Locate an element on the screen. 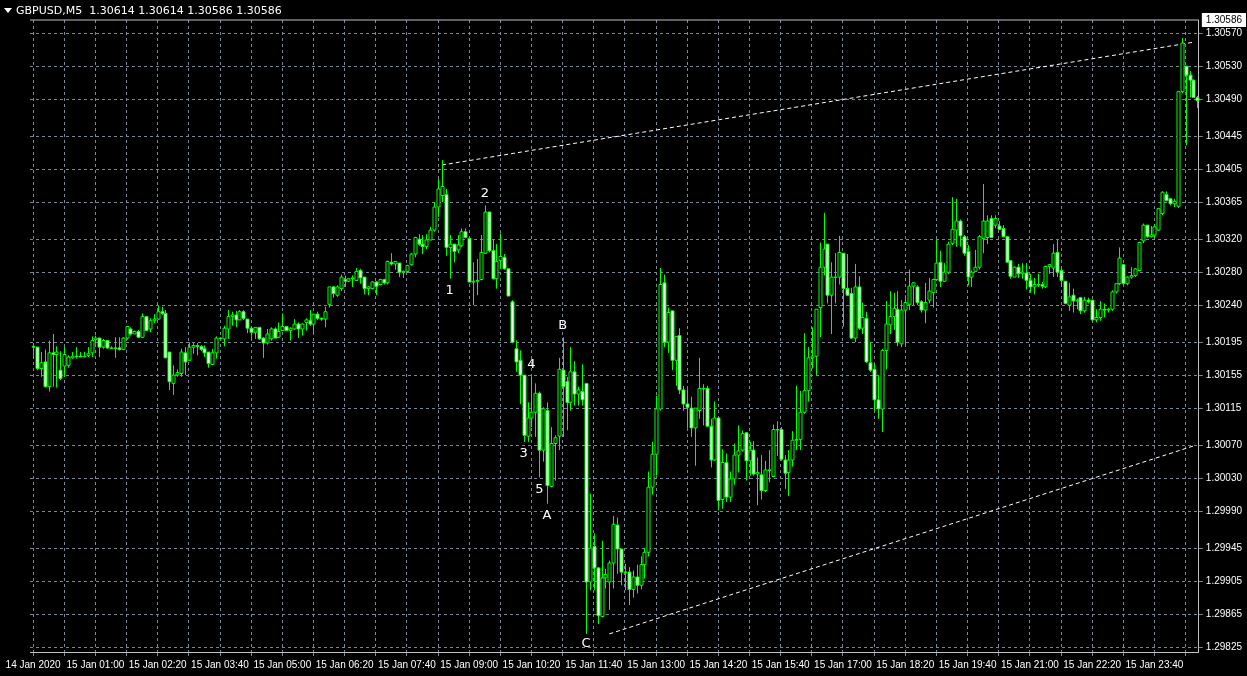  y-tick-label: 1.30070 is located at coordinates (1224, 444).